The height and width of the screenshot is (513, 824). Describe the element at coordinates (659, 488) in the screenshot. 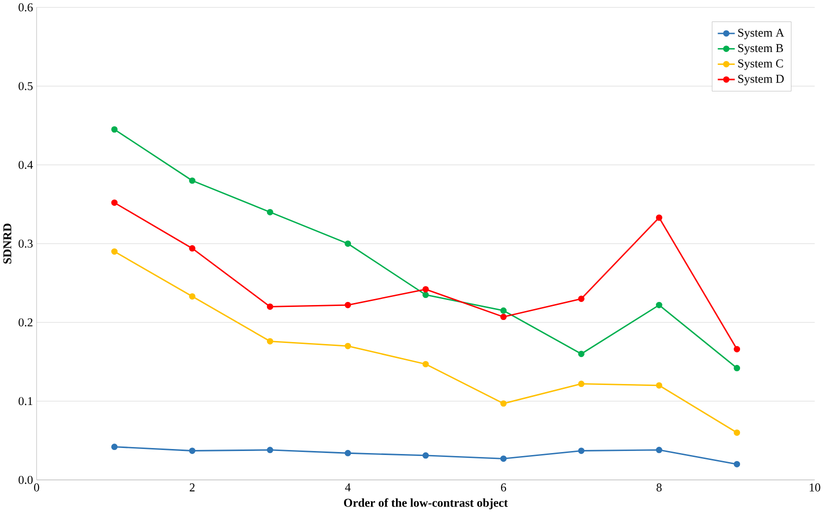

I see `x-tick-label: 8` at that location.